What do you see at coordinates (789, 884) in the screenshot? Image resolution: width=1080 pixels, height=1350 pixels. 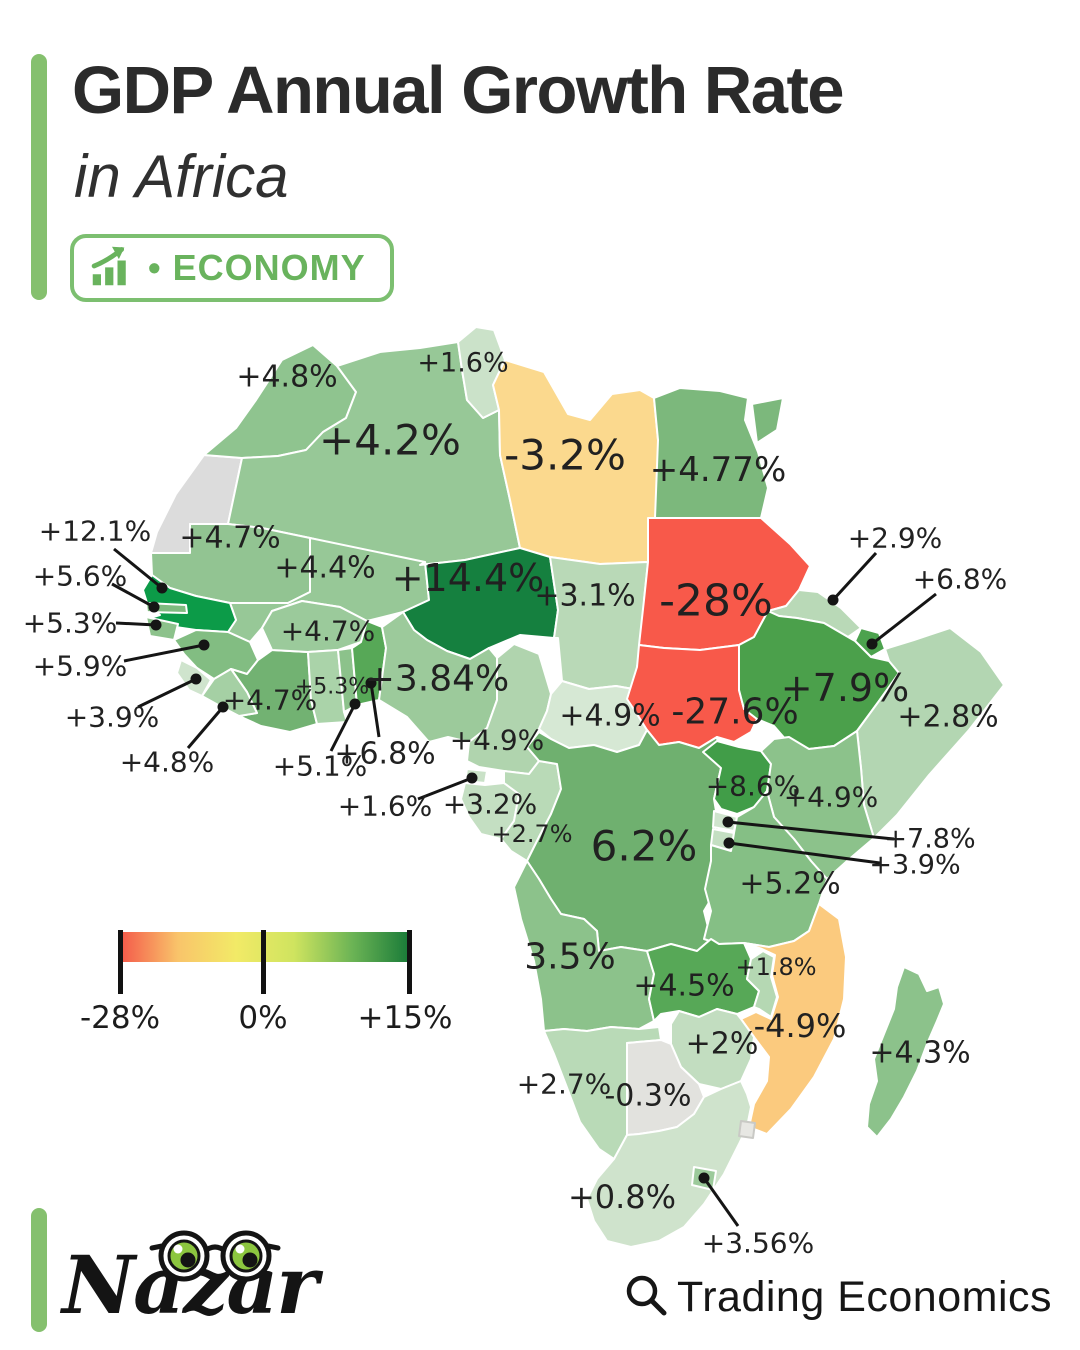 I see `country-value-tanzania: +5.2%` at bounding box center [789, 884].